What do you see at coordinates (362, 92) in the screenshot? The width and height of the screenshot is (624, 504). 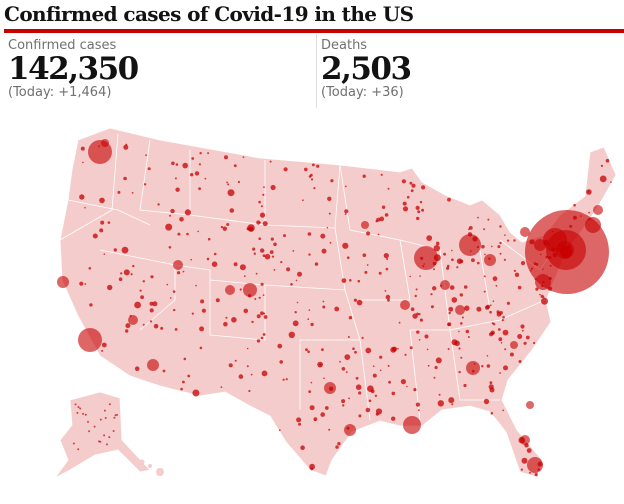 I see `deaths-today: (Today: +36)` at bounding box center [362, 92].